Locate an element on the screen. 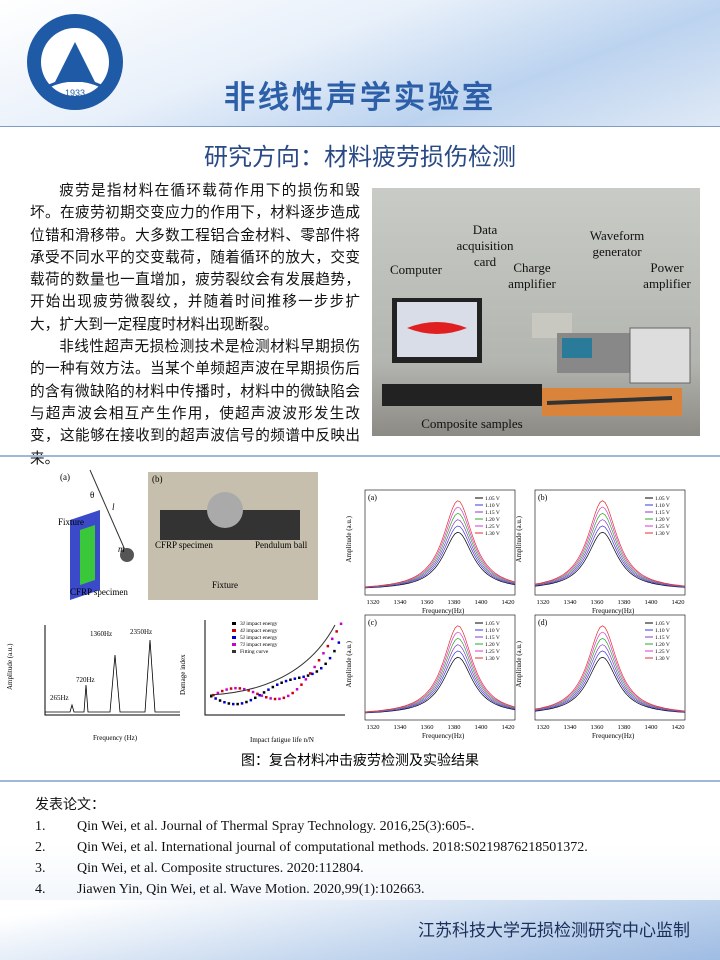  photo-label: Charge amplifier is located at coordinates (532, 275).